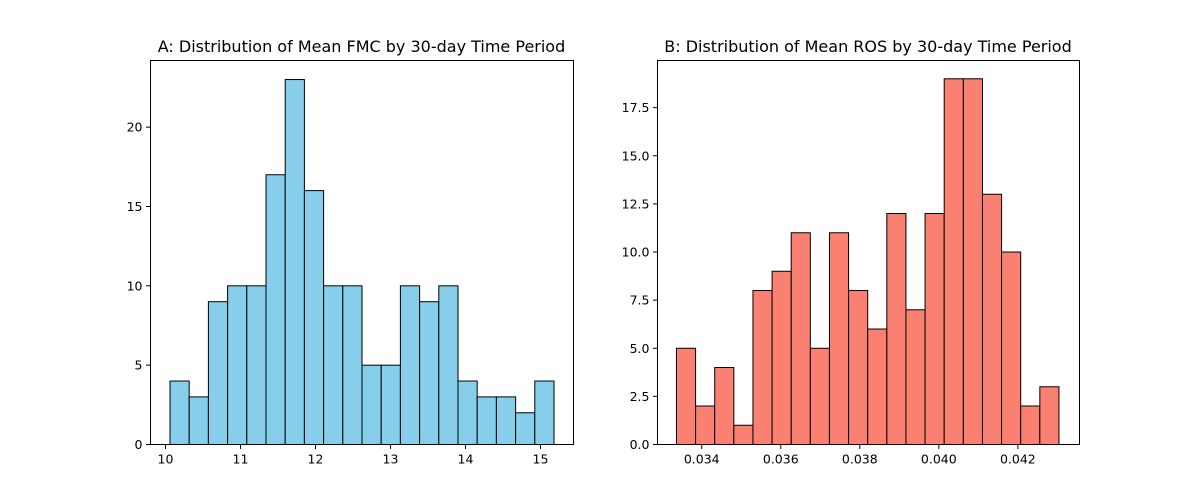 This screenshot has width=1200, height=500. I want to click on x-tick-label: 12, so click(316, 459).